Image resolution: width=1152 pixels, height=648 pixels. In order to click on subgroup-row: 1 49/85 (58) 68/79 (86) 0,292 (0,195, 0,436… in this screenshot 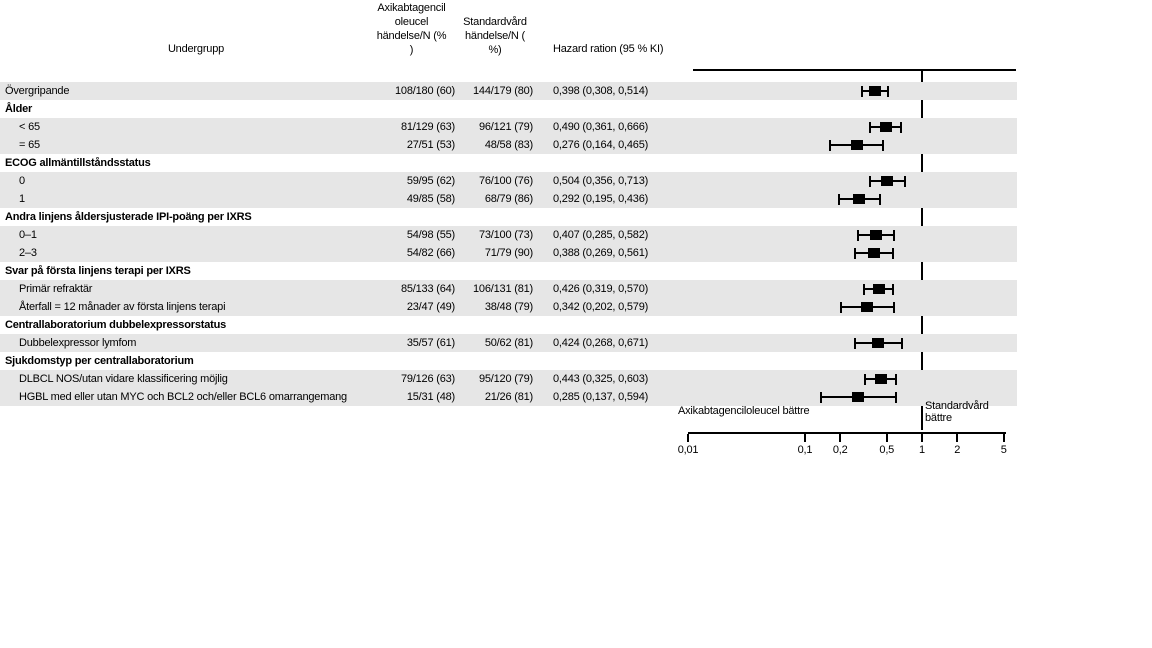, I will do `click(508, 199)`.